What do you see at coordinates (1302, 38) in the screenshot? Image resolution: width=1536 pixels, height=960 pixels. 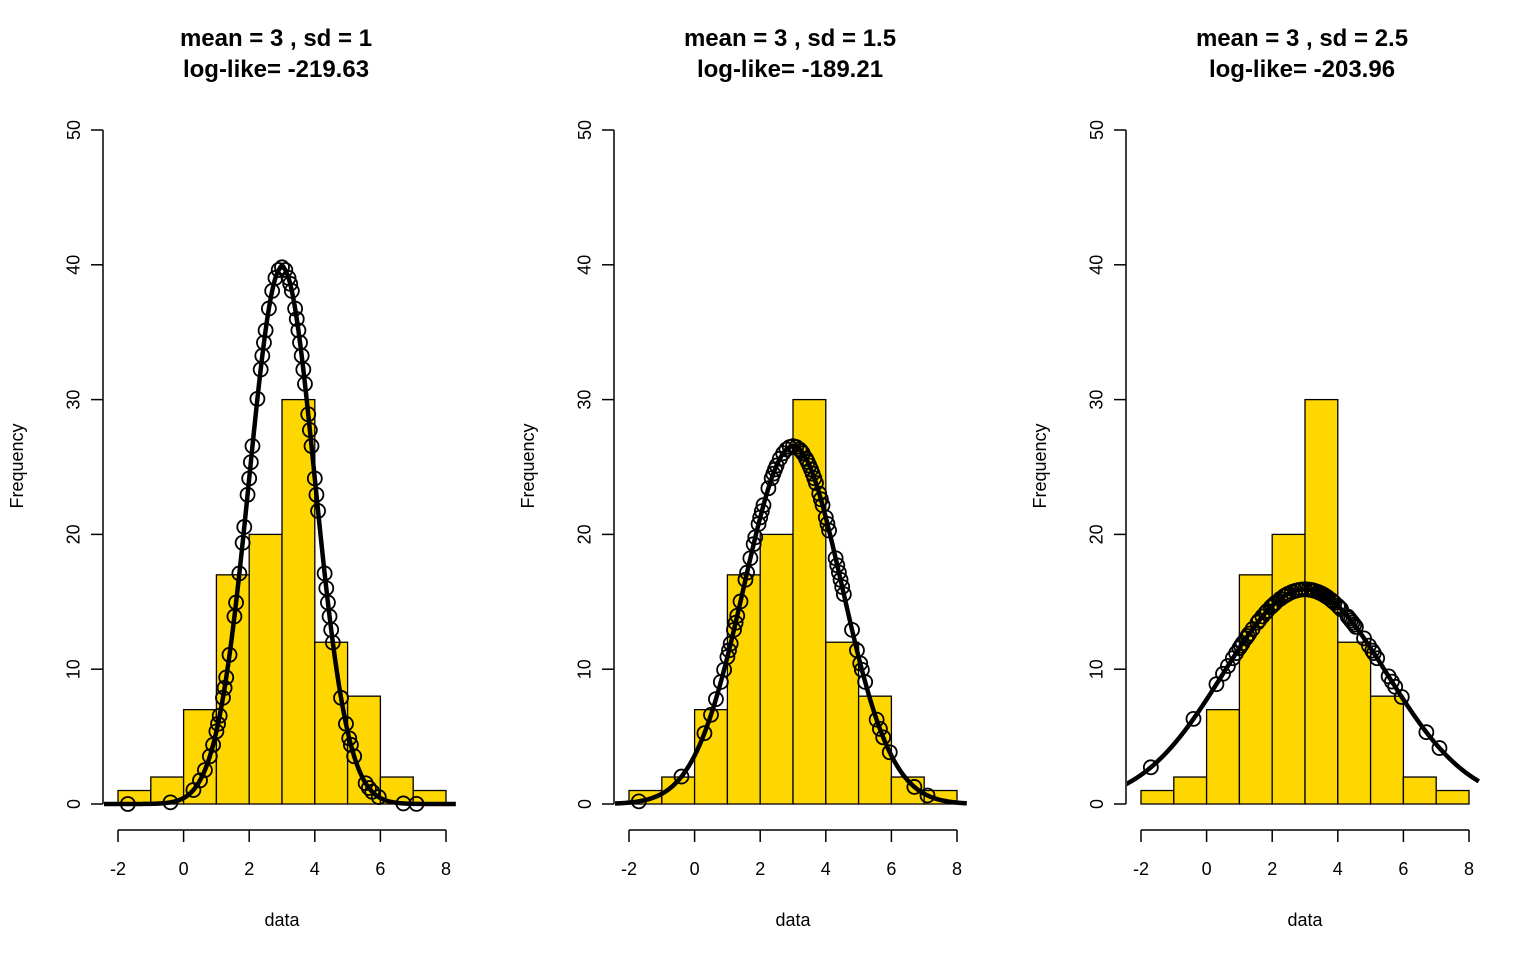 I see `panel-title-line1: mean = 3 , sd = 2.5` at bounding box center [1302, 38].